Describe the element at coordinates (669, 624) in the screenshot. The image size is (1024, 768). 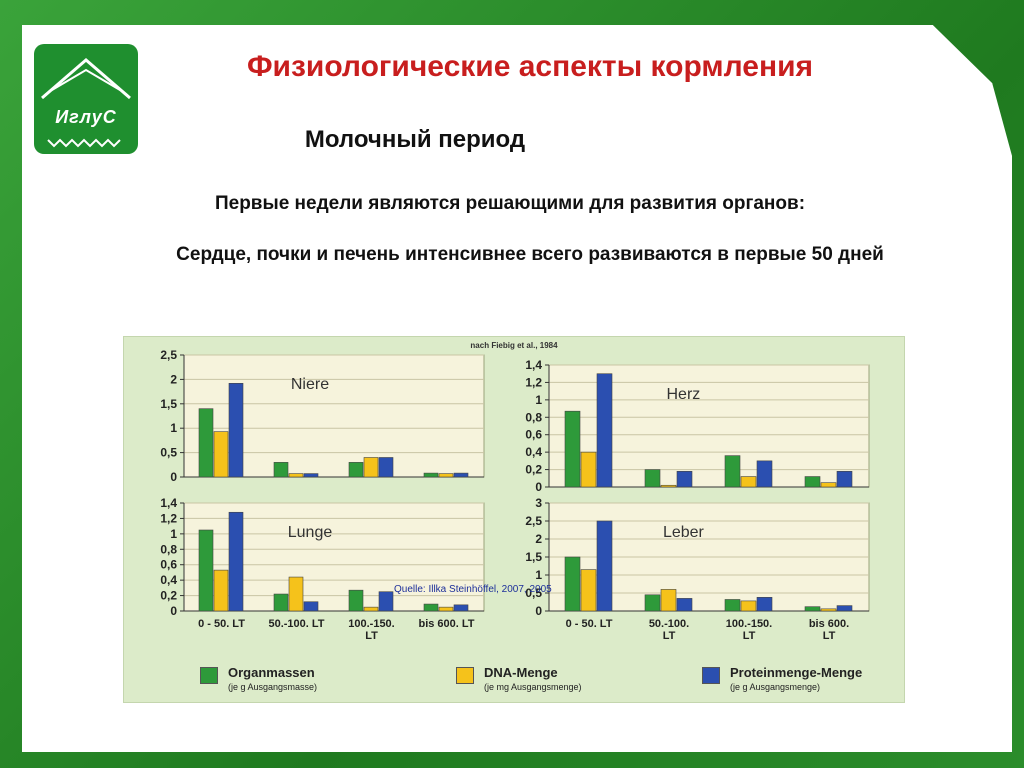
I see `x-tick-label: 50.-100.` at that location.